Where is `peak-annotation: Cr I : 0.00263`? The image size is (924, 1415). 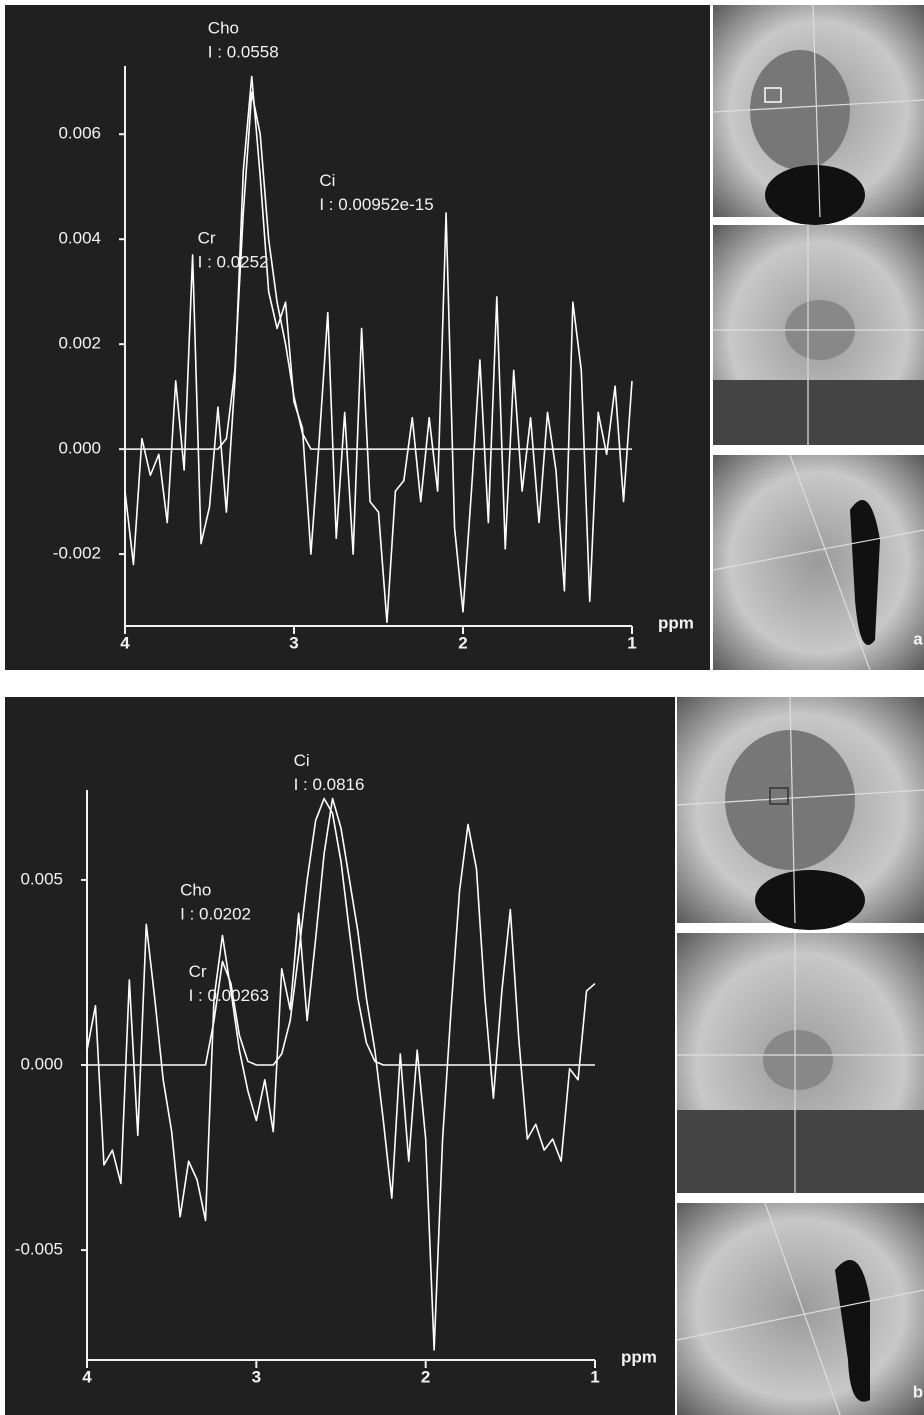 peak-annotation: Cr I : 0.00263 is located at coordinates (229, 983).